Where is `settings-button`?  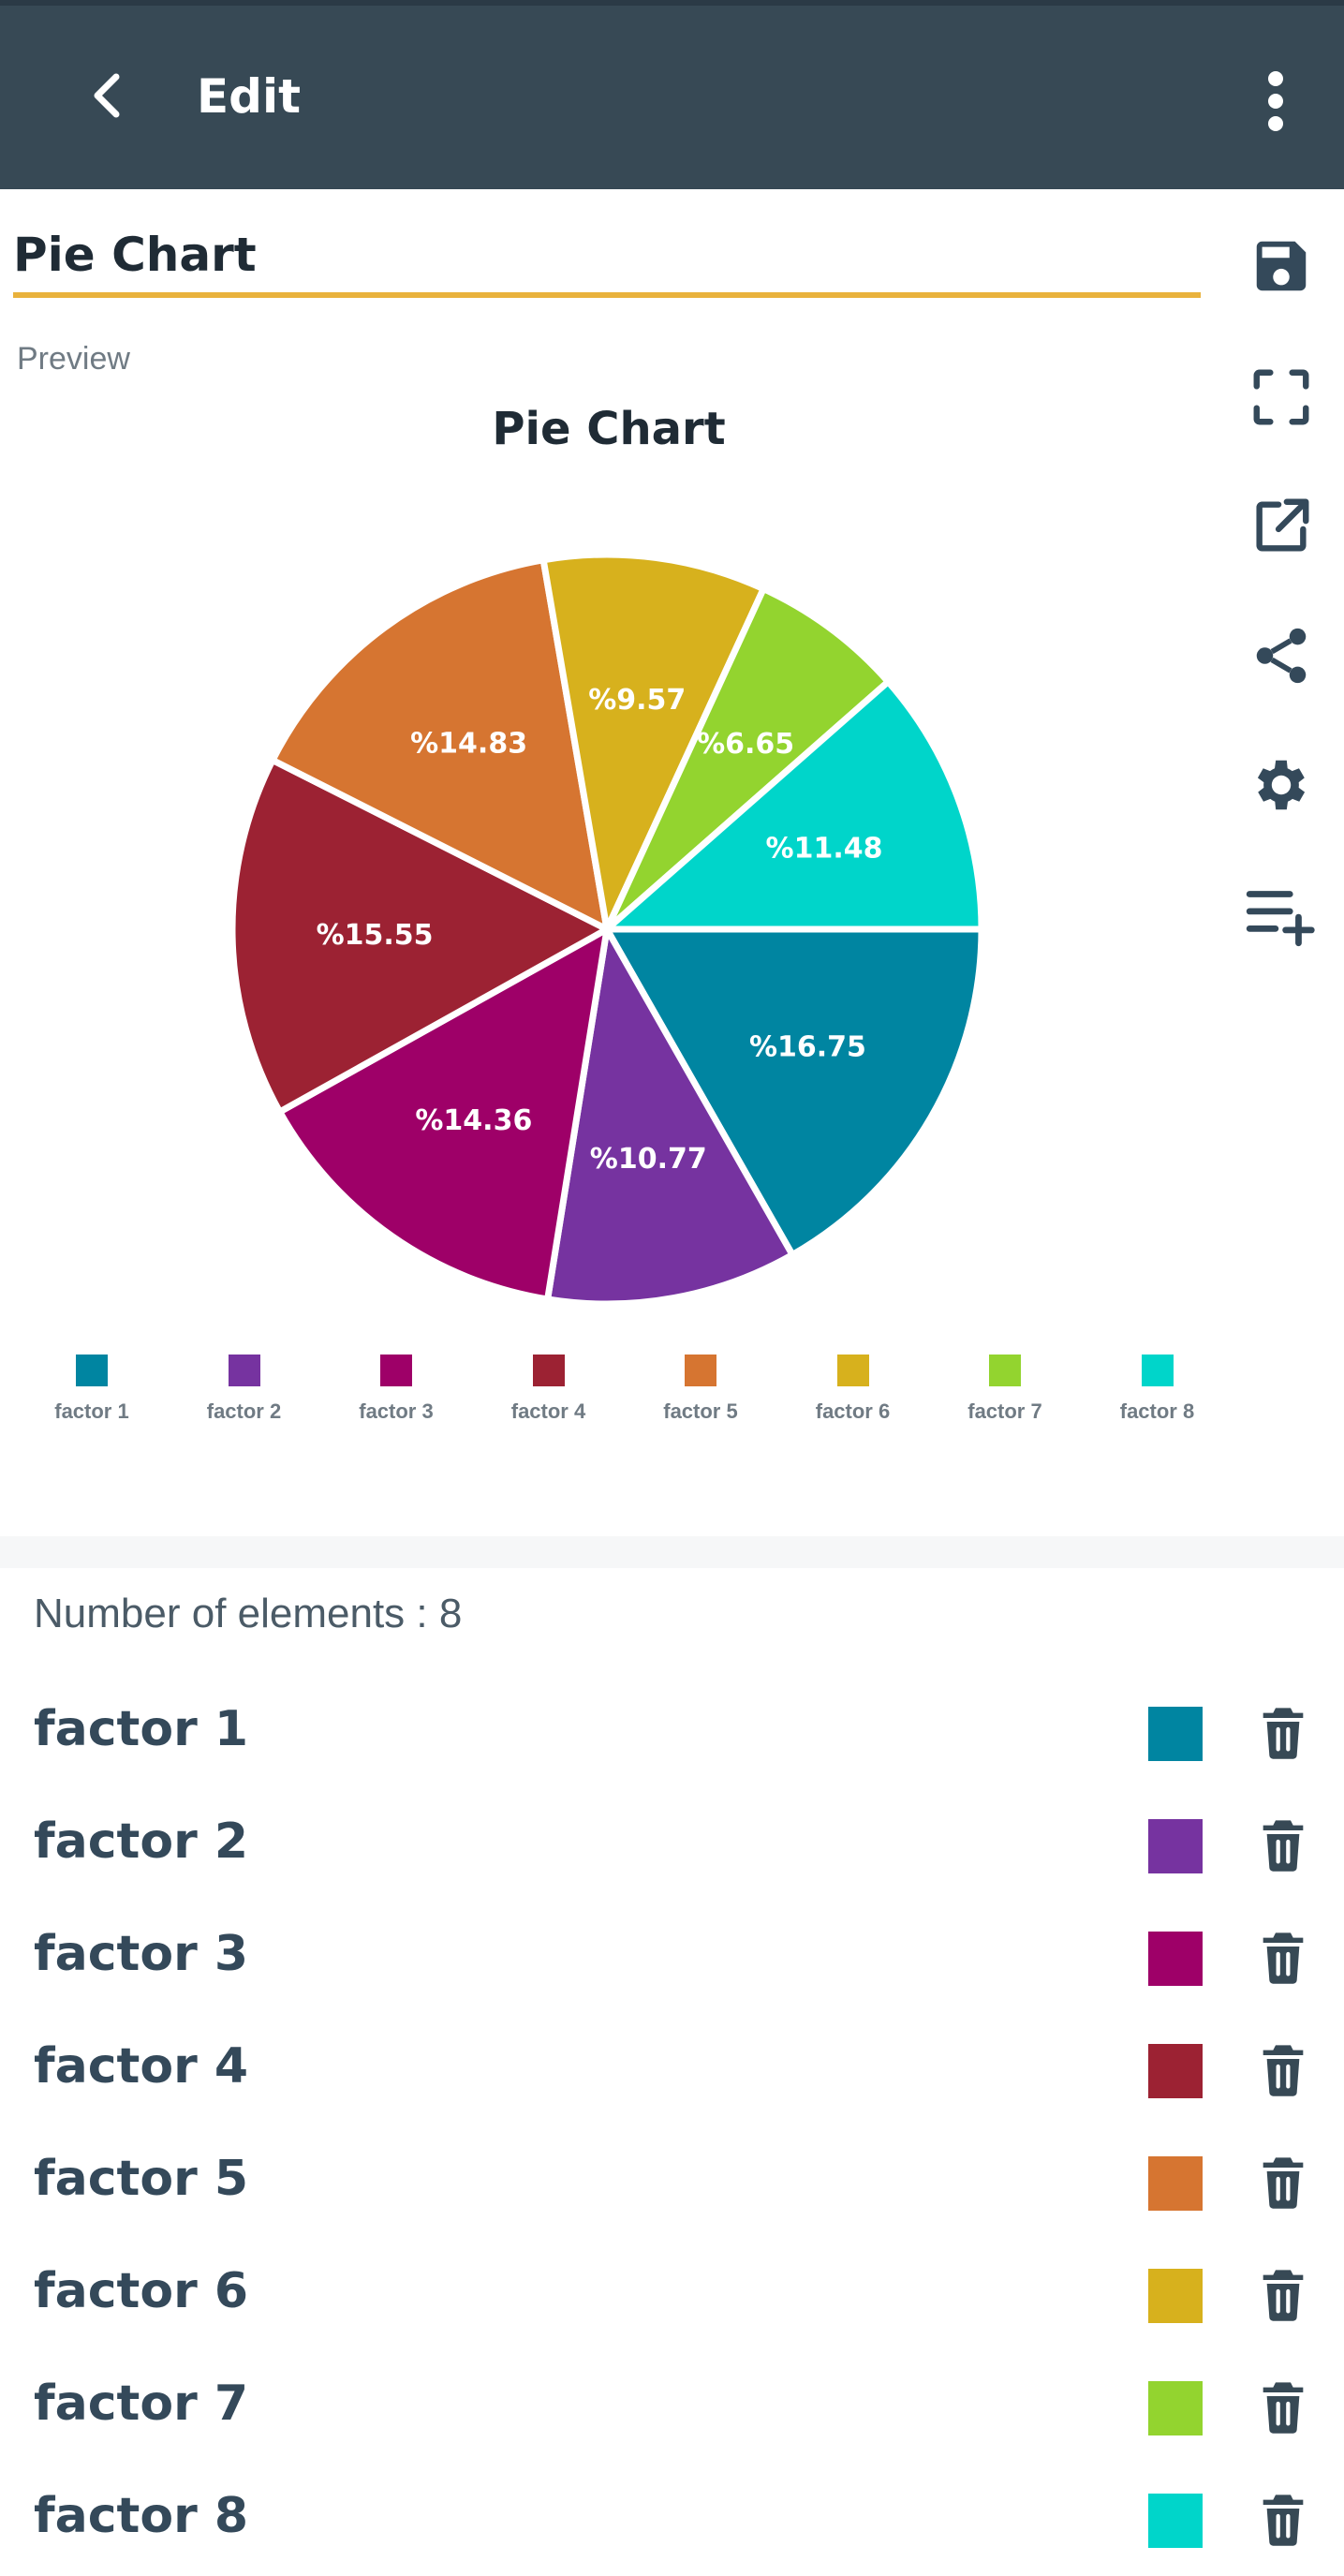
settings-button is located at coordinates (1281, 785).